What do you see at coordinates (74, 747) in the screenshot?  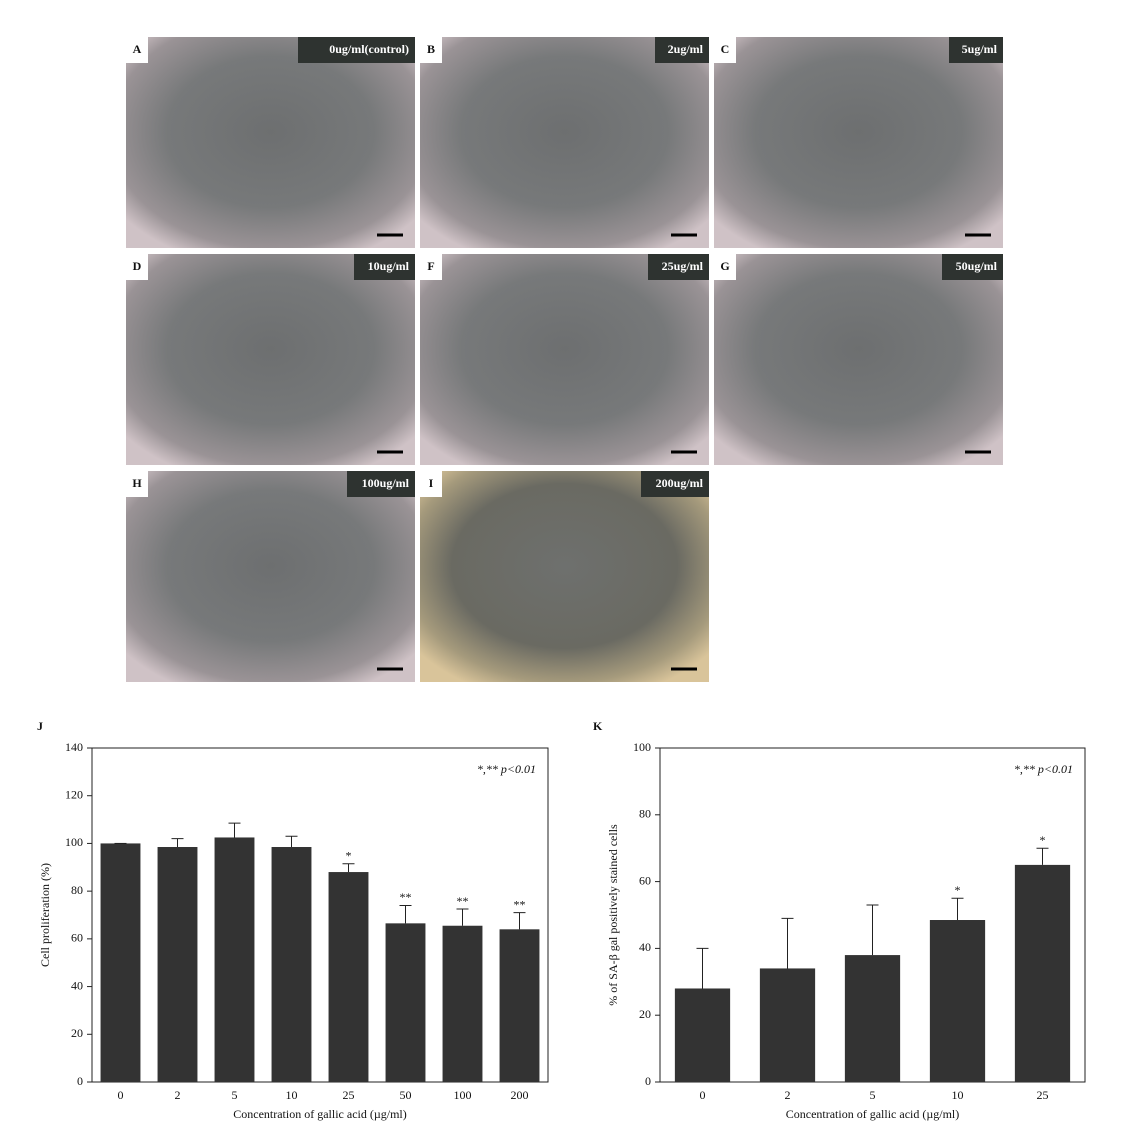 I see `y-tick-label: 140` at bounding box center [74, 747].